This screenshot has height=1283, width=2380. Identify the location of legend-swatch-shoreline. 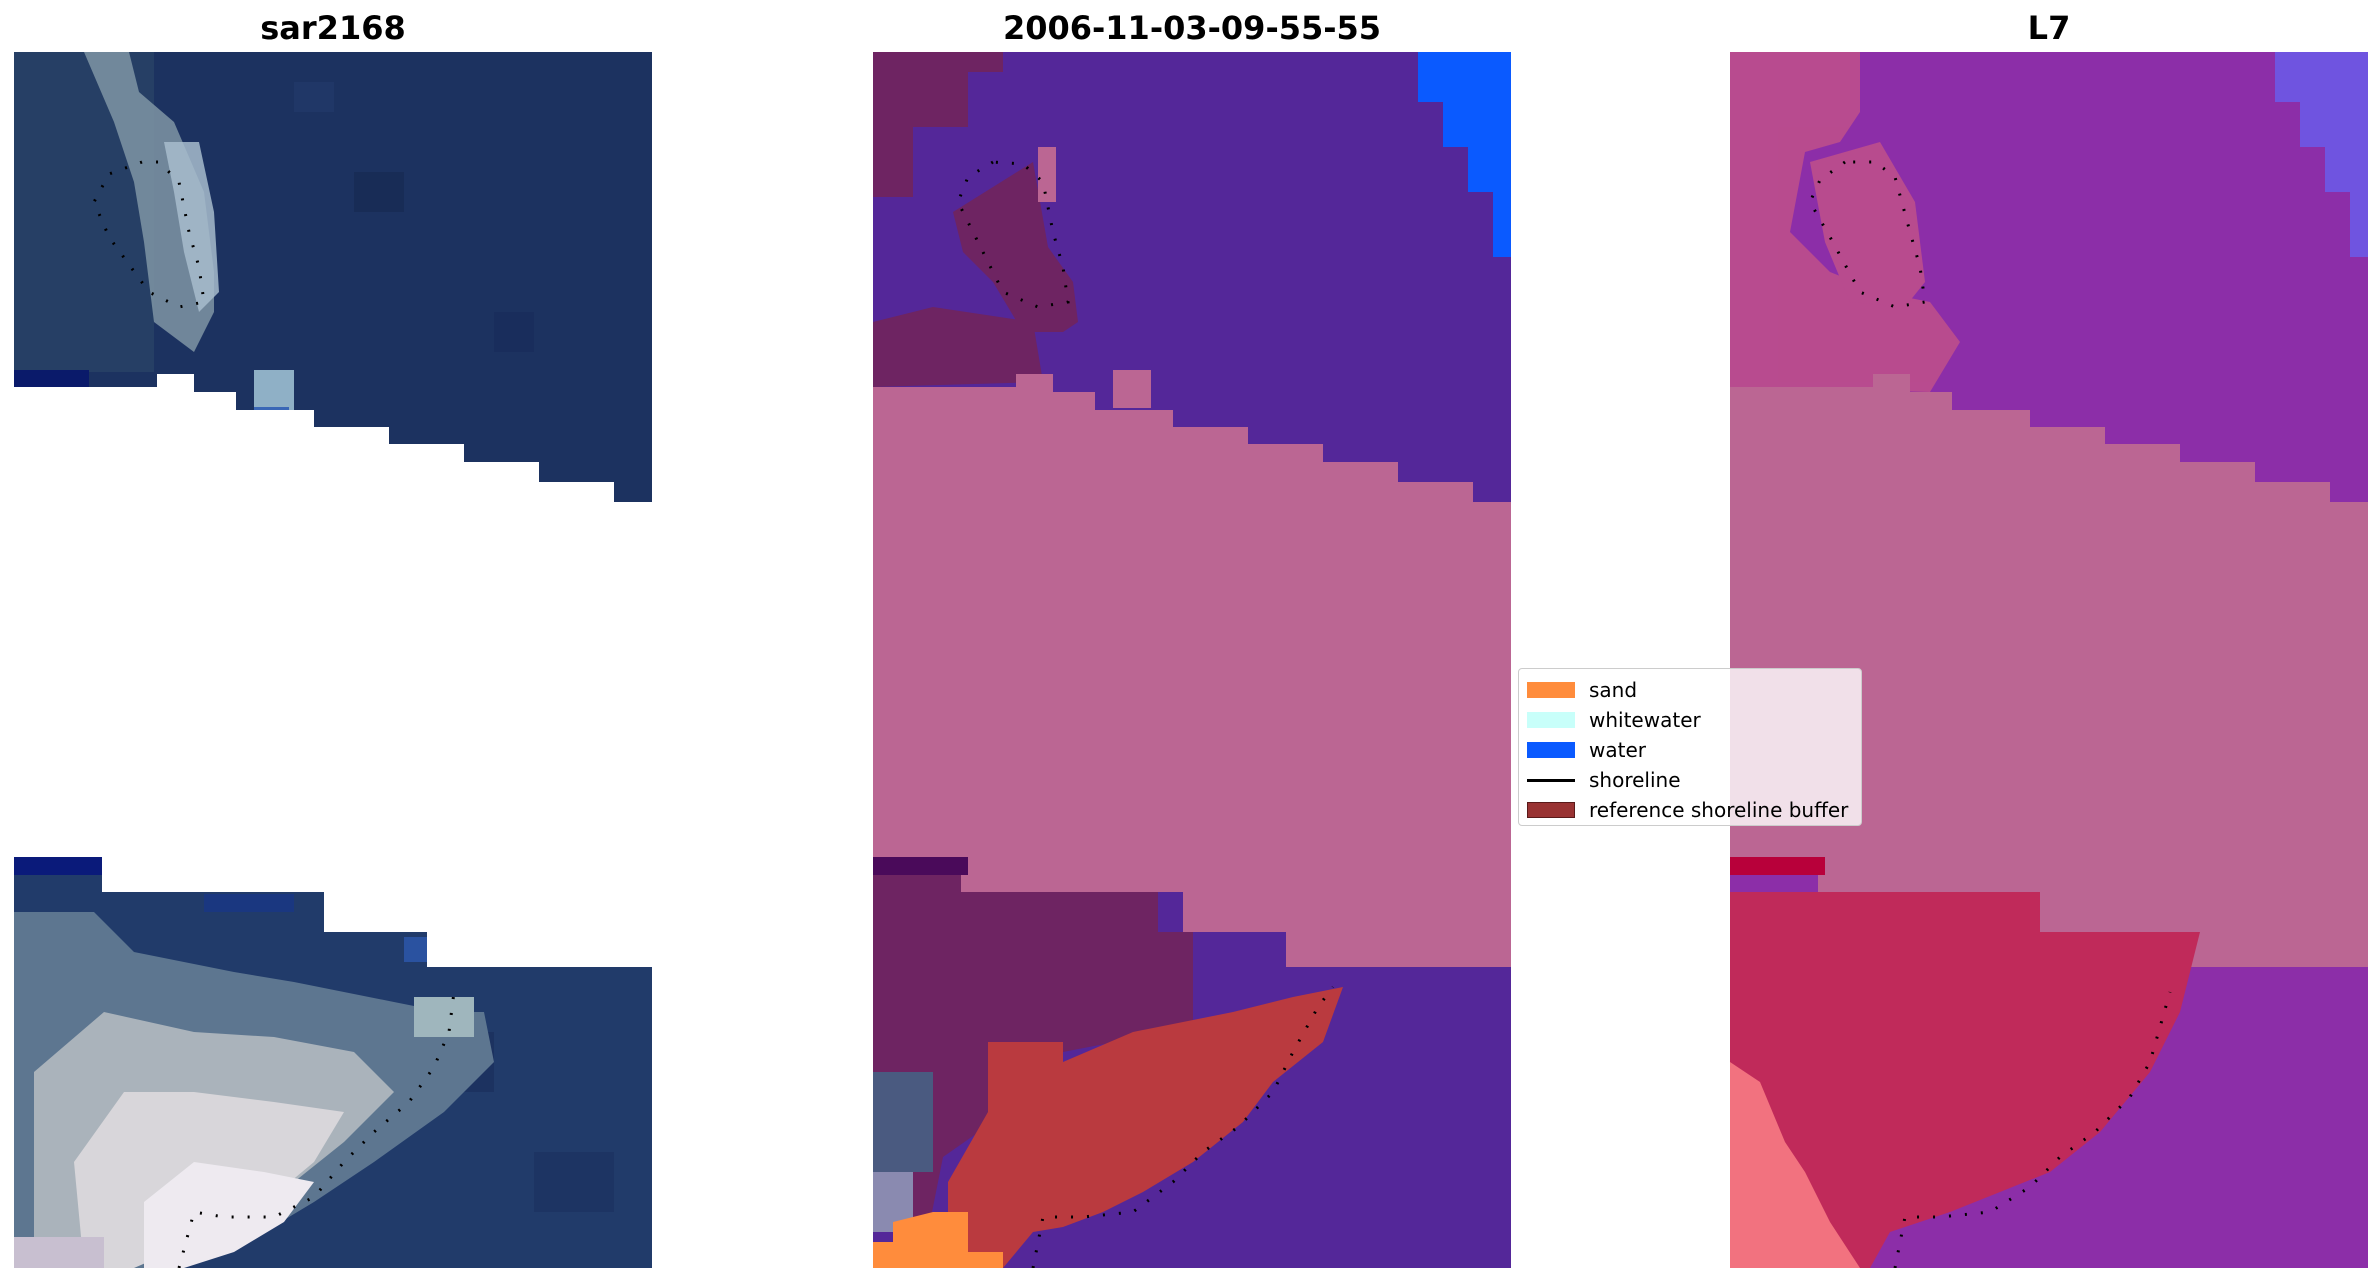
(1551, 780).